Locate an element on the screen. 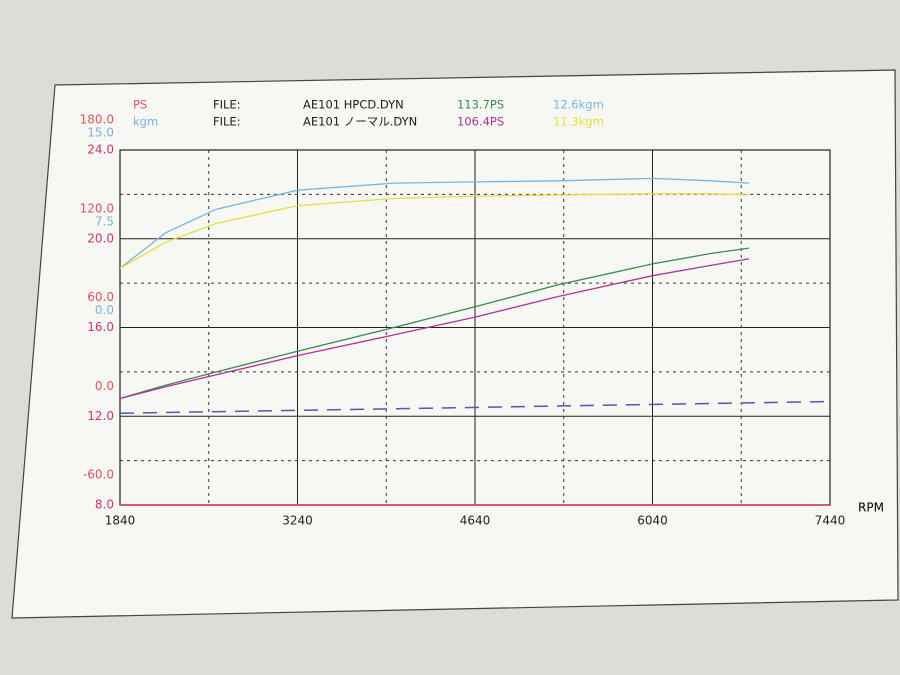 This screenshot has height=675, width=900. y-tick-label: 8.0 is located at coordinates (104, 505).